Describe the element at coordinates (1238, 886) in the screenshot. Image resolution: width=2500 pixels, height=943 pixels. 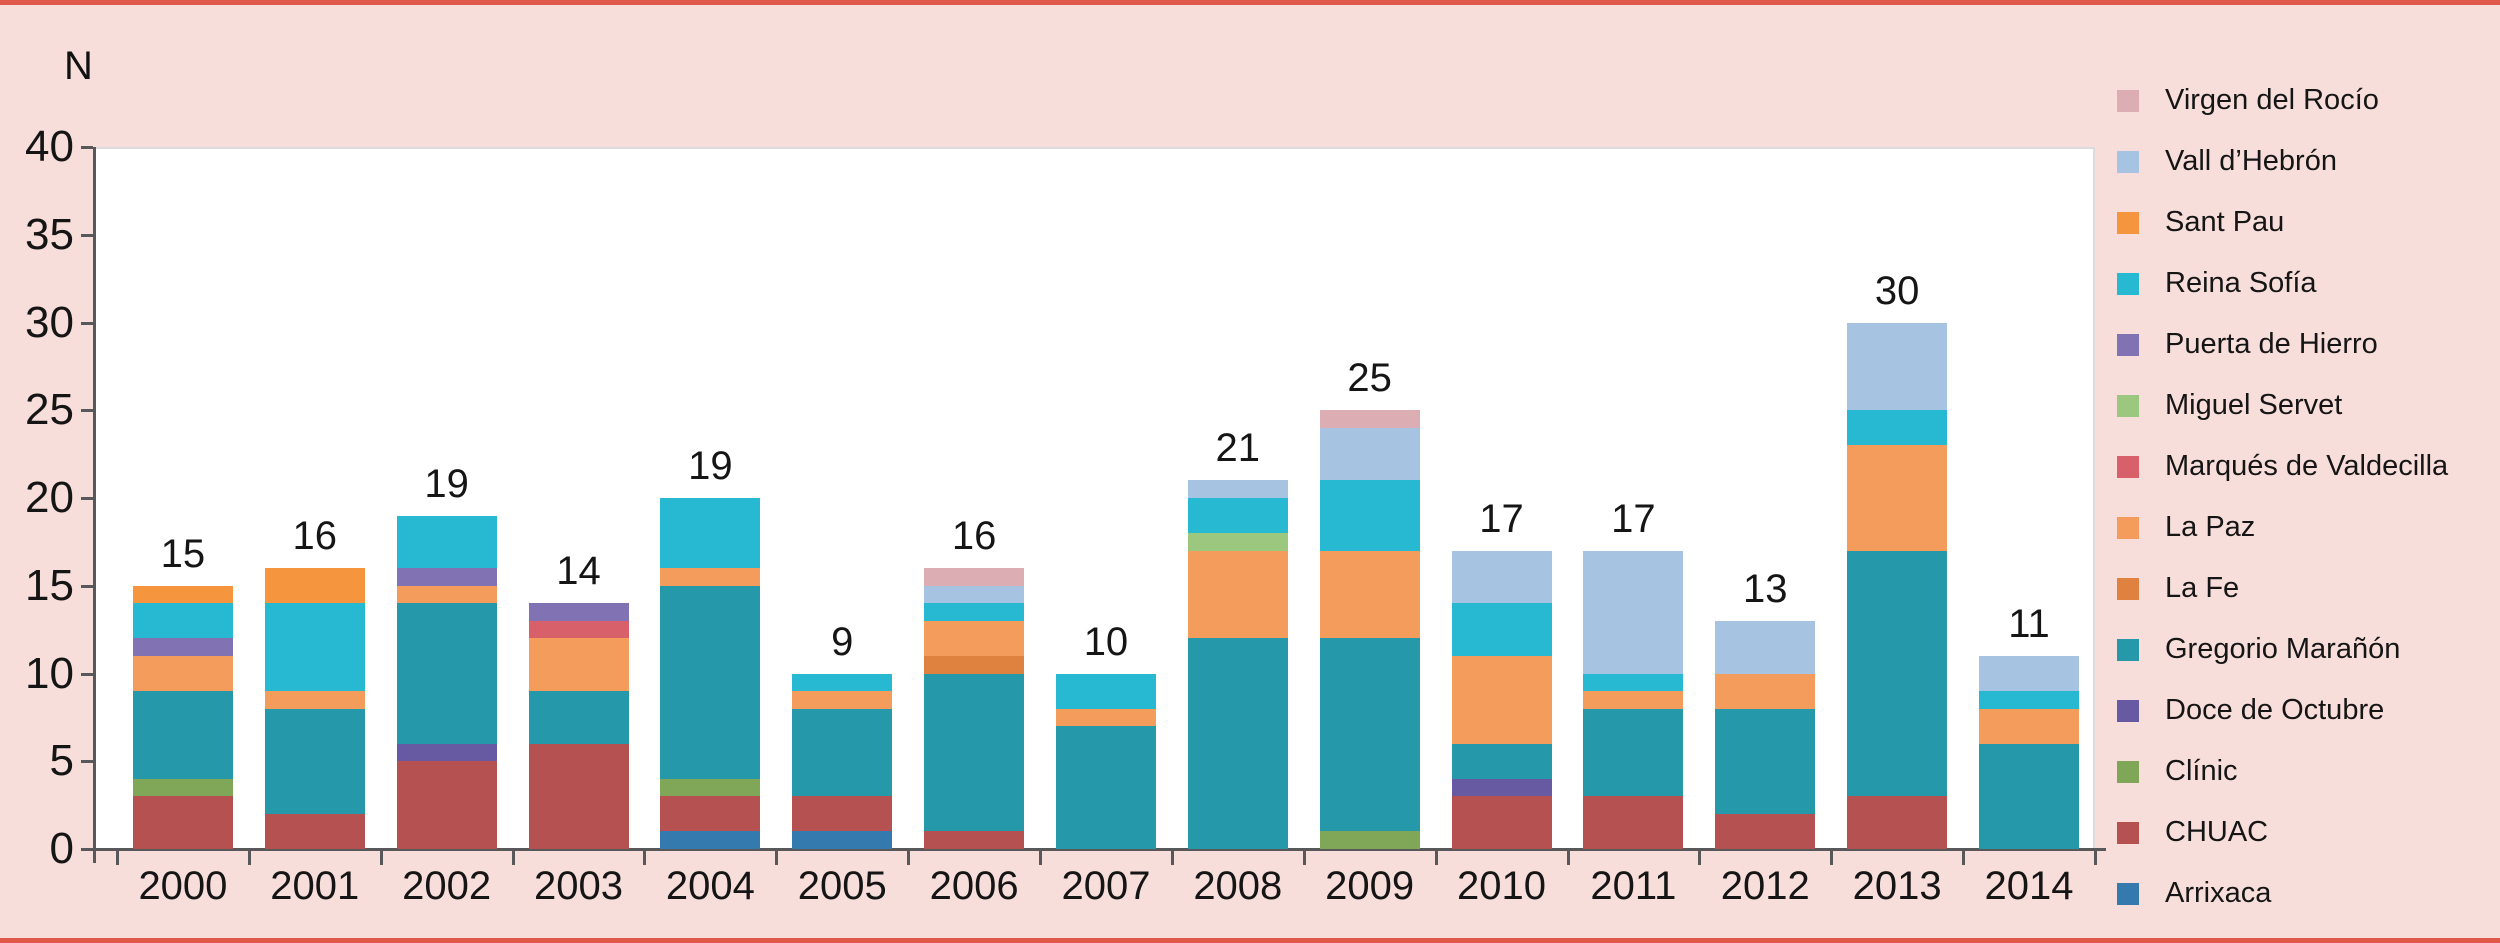
I see `x-tick-label: 2008` at that location.